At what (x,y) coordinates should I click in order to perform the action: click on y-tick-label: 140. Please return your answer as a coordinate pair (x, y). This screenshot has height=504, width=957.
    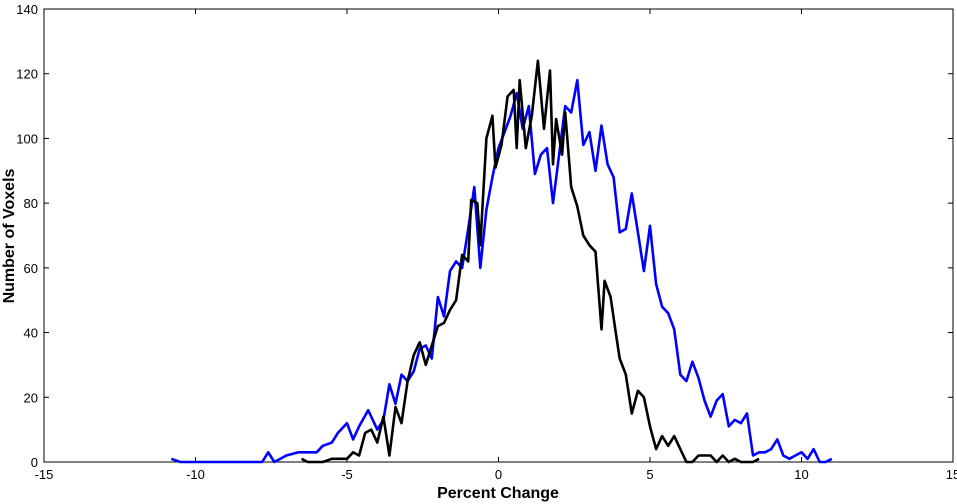
    Looking at the image, I should click on (27, 9).